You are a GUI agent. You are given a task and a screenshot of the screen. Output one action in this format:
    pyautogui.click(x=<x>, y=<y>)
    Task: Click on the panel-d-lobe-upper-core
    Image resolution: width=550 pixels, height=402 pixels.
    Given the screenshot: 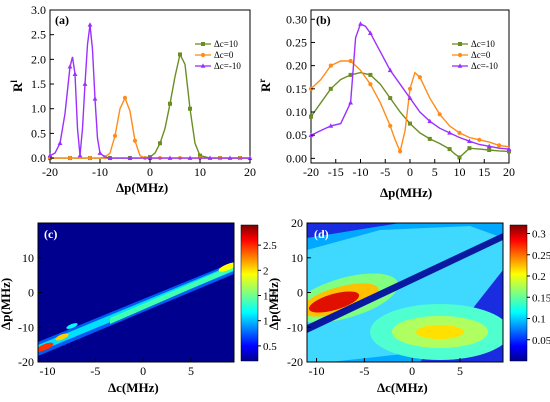 What is the action you would take?
    pyautogui.click(x=334, y=302)
    